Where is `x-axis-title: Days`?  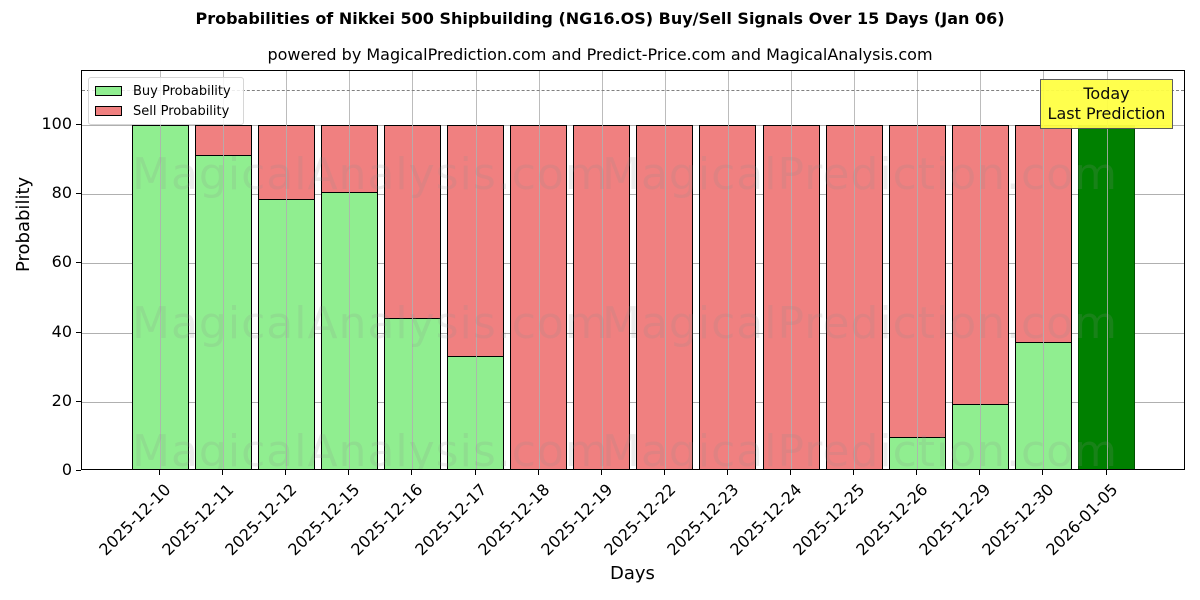
x-axis-title: Days is located at coordinates (632, 573).